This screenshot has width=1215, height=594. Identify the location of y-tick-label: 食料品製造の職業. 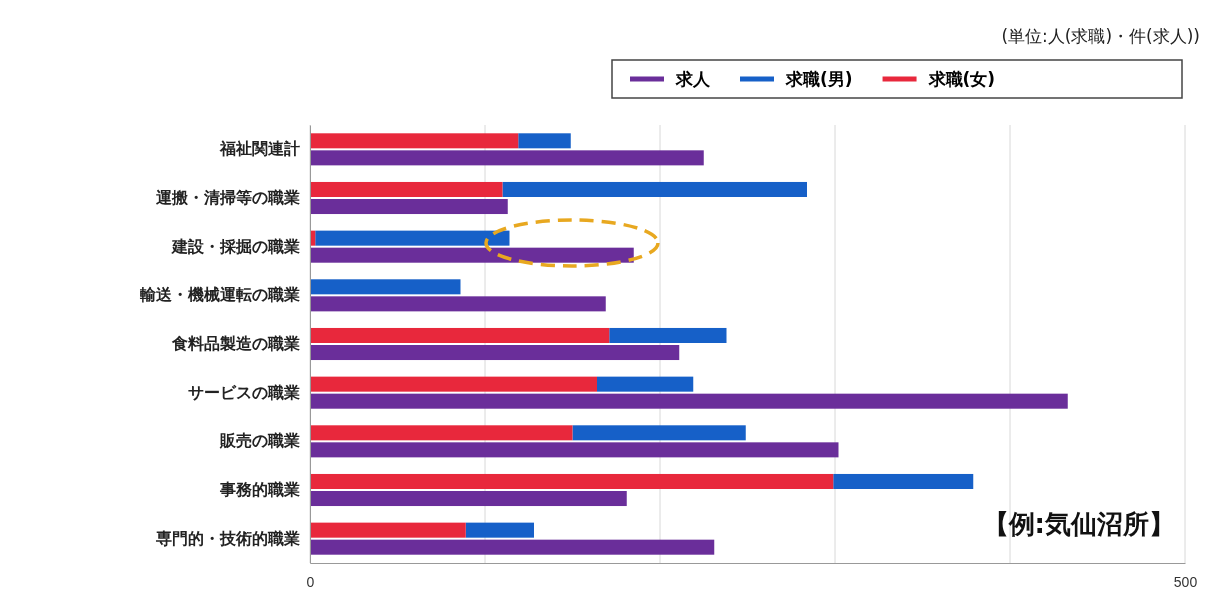
(235, 344).